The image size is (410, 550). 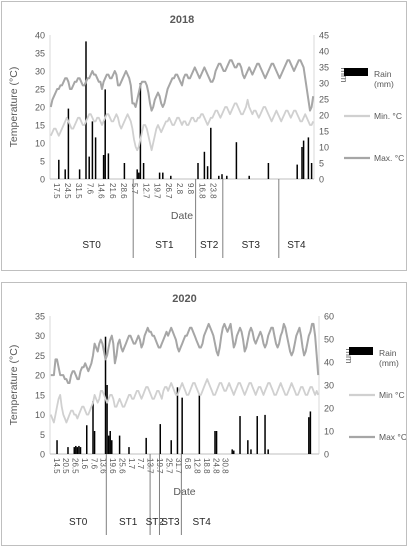 I want to click on x-tick-label: 24.8, so click(x=215, y=466).